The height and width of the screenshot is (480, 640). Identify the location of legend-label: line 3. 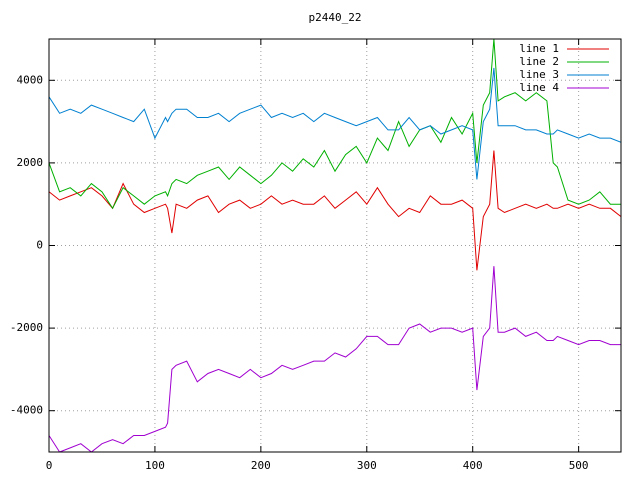
(539, 74).